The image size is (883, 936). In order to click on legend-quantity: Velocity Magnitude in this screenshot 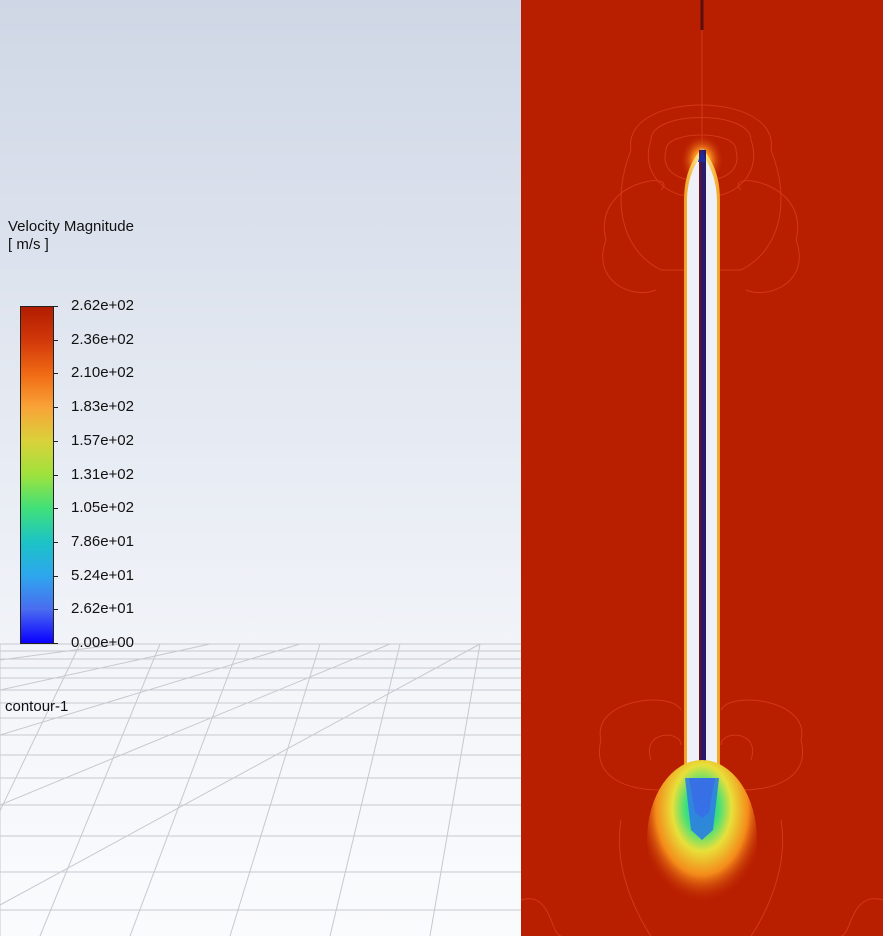, I will do `click(71, 226)`.